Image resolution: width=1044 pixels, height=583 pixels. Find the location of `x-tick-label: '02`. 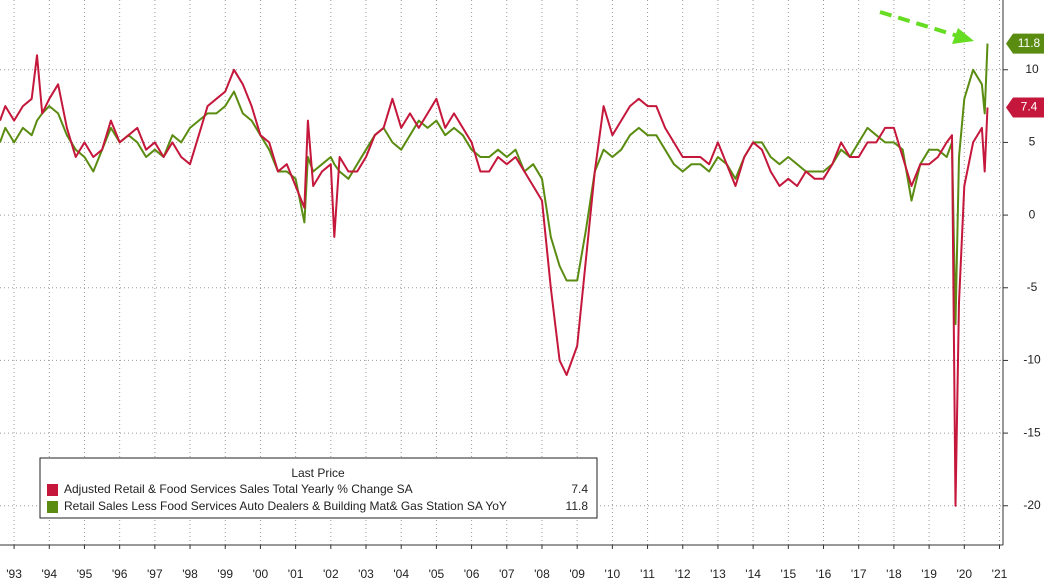

x-tick-label: '02 is located at coordinates (331, 574).